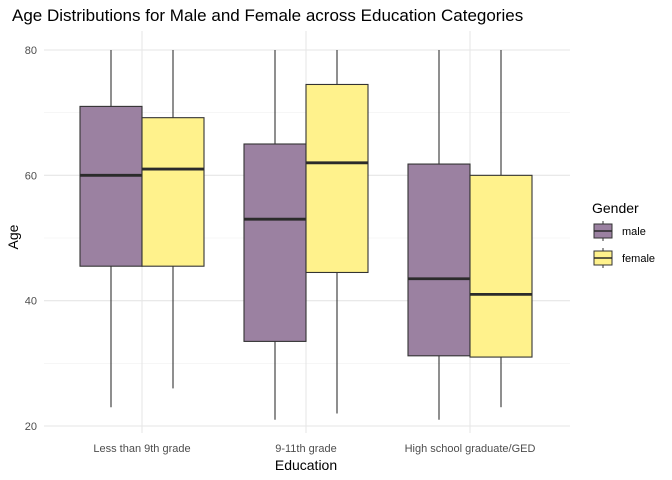  Describe the element at coordinates (31, 427) in the screenshot. I see `y-tick-label: 20` at that location.